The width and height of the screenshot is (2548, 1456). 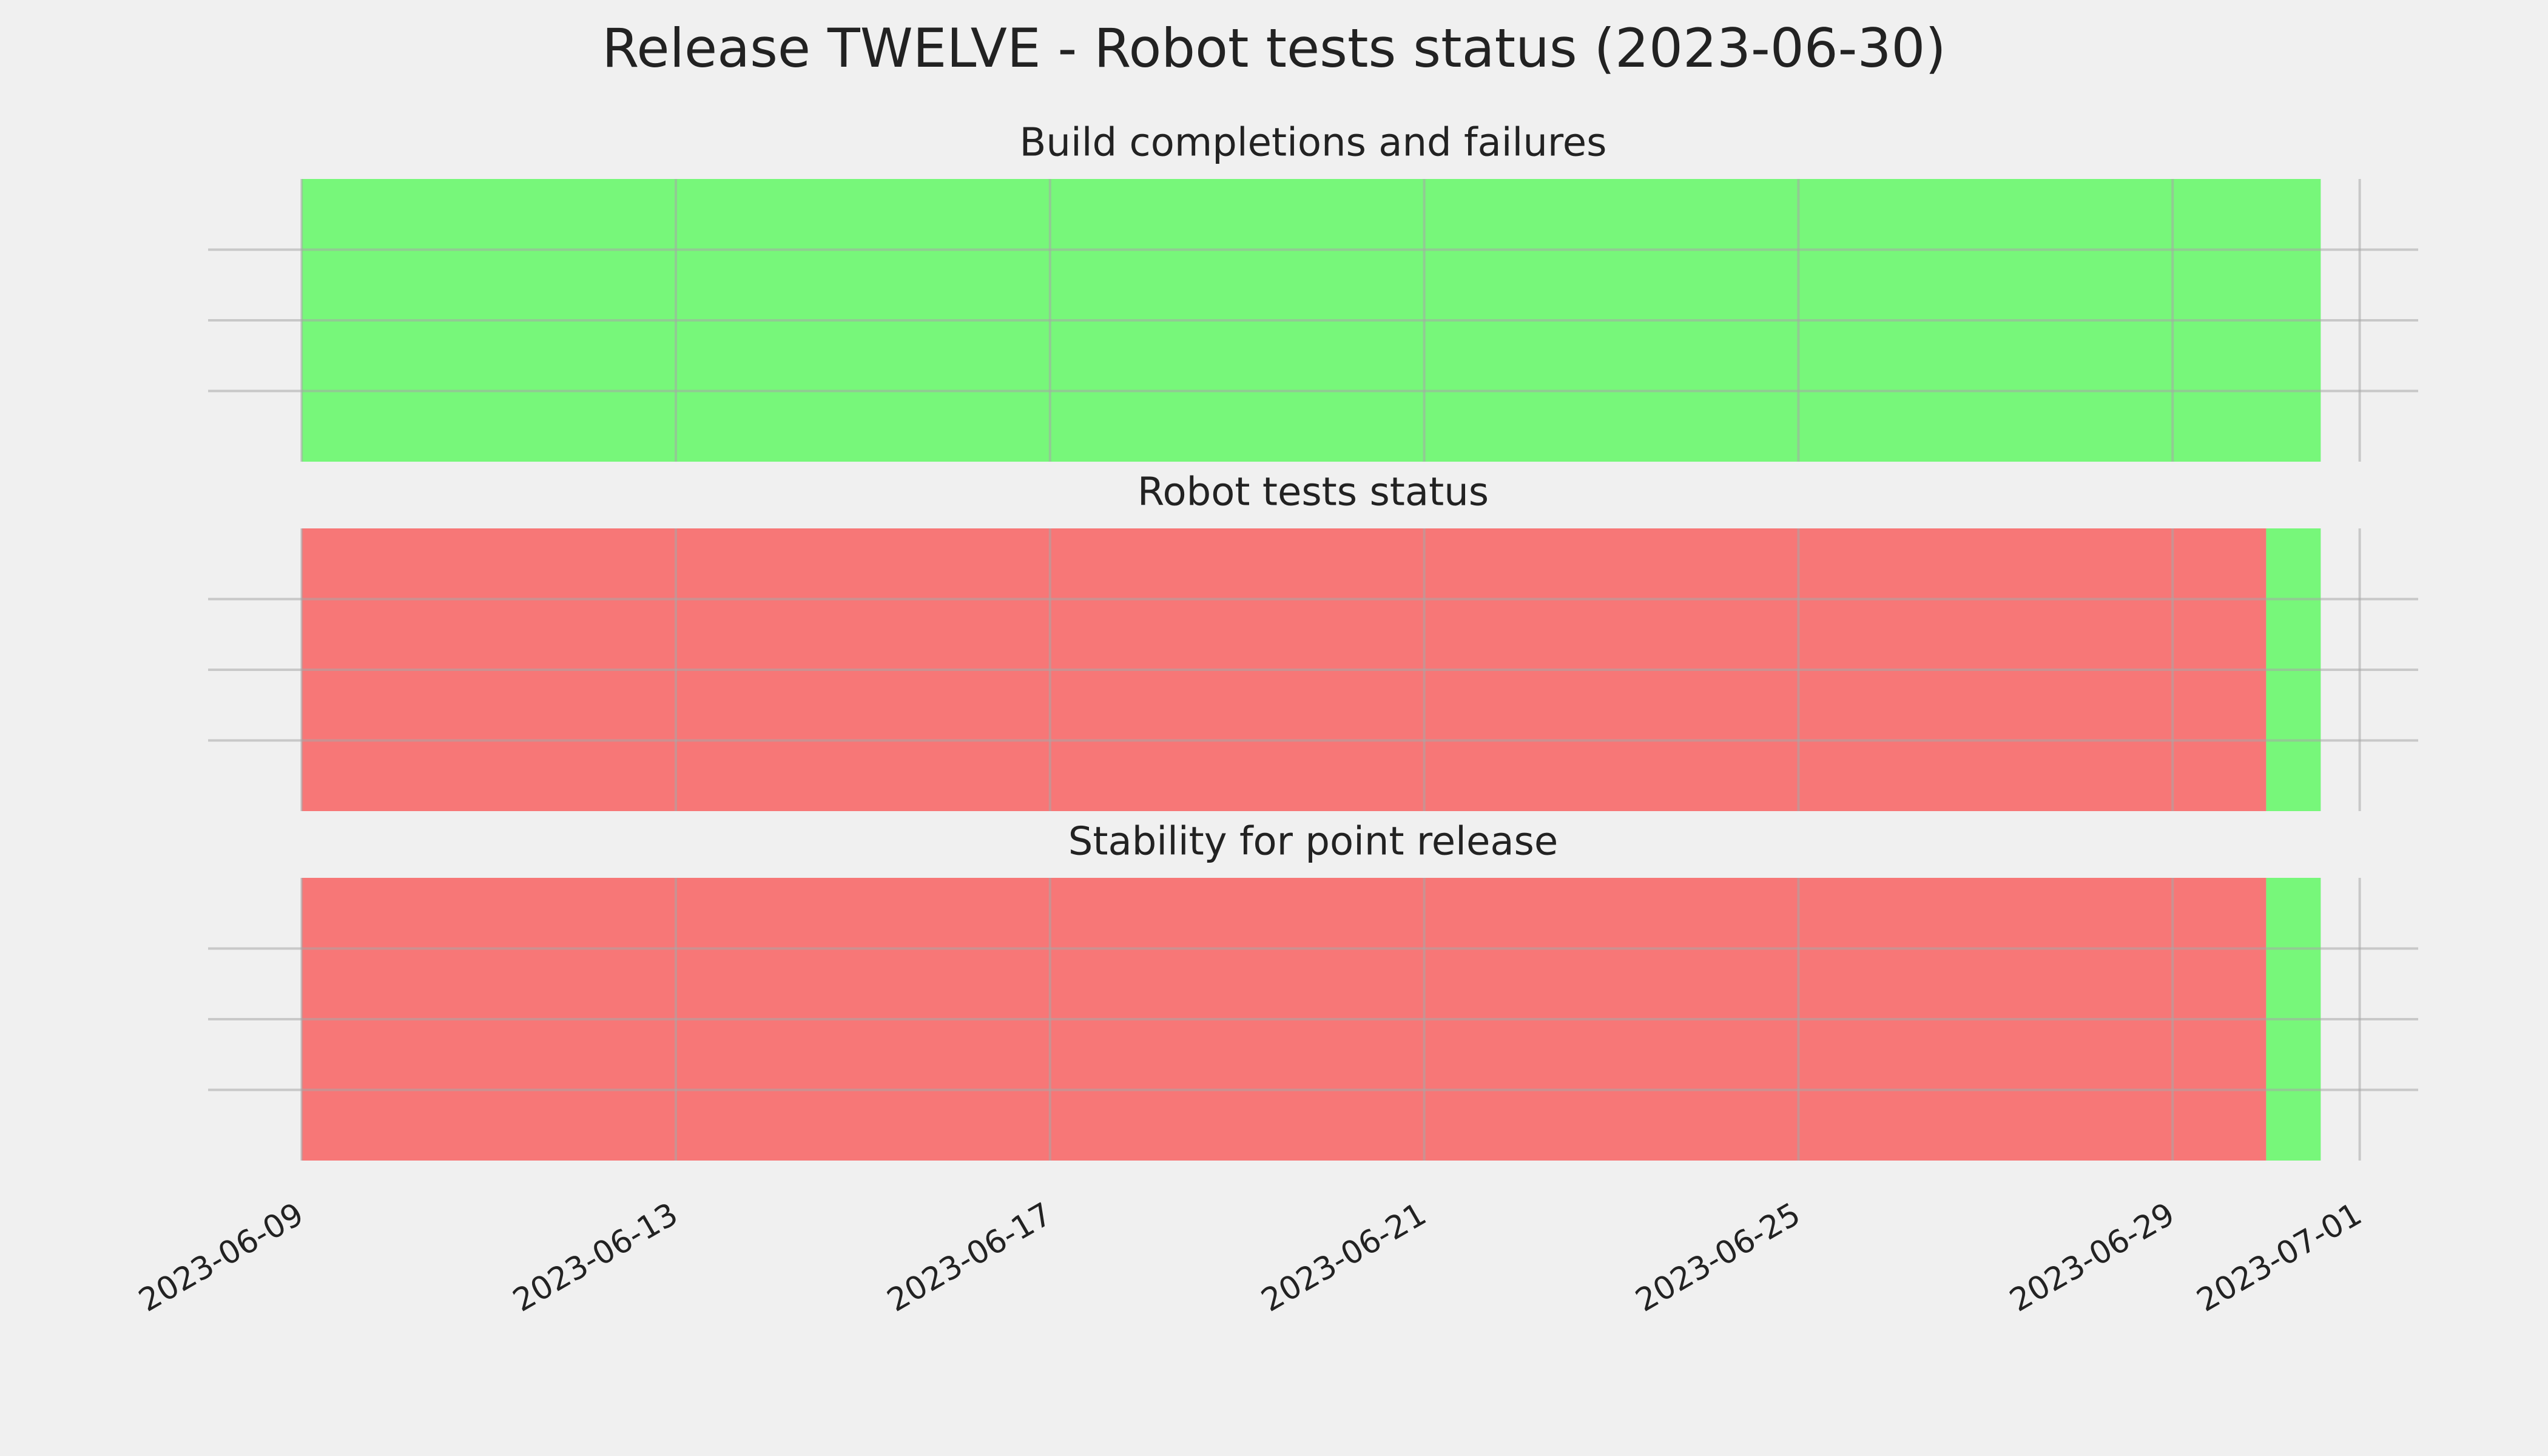 What do you see at coordinates (1313, 492) in the screenshot?
I see `subplot-title: Robot tests status` at bounding box center [1313, 492].